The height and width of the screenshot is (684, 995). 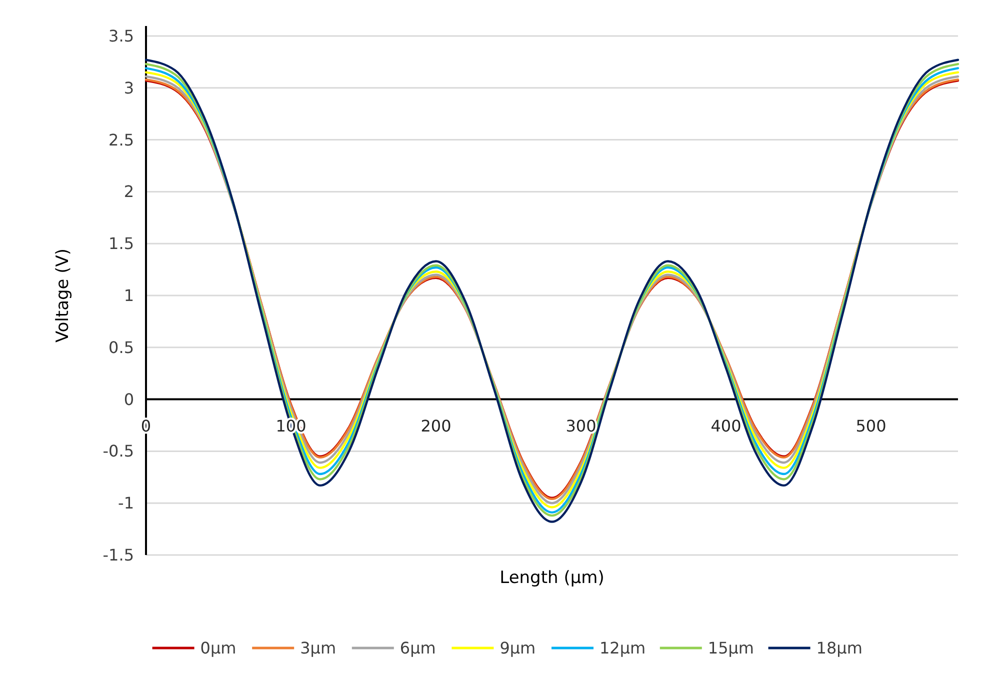 I want to click on y-tick-label: 1, so click(x=129, y=295).